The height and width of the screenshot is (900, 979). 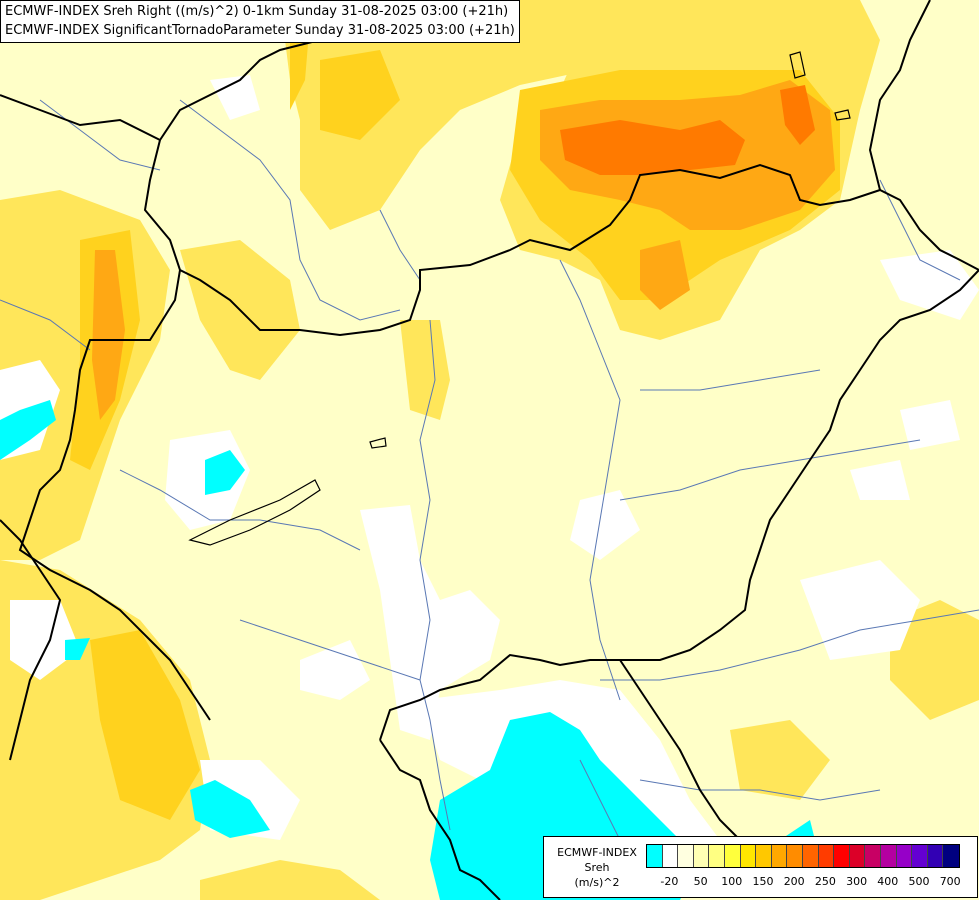 I want to click on legend-tick-label: 400, so click(x=888, y=881).